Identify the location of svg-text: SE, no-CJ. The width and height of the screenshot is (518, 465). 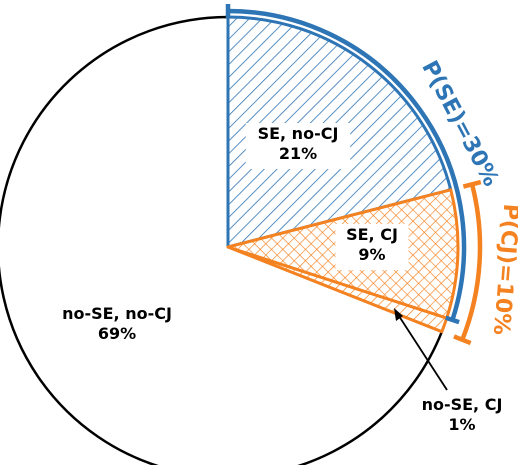
(298, 133).